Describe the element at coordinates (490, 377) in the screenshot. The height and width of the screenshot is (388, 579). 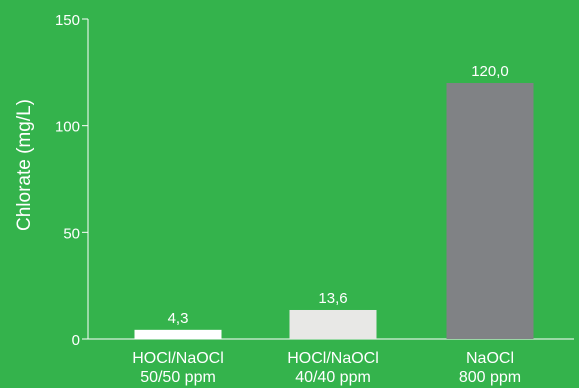
I see `x-category-label: 800 ppm` at that location.